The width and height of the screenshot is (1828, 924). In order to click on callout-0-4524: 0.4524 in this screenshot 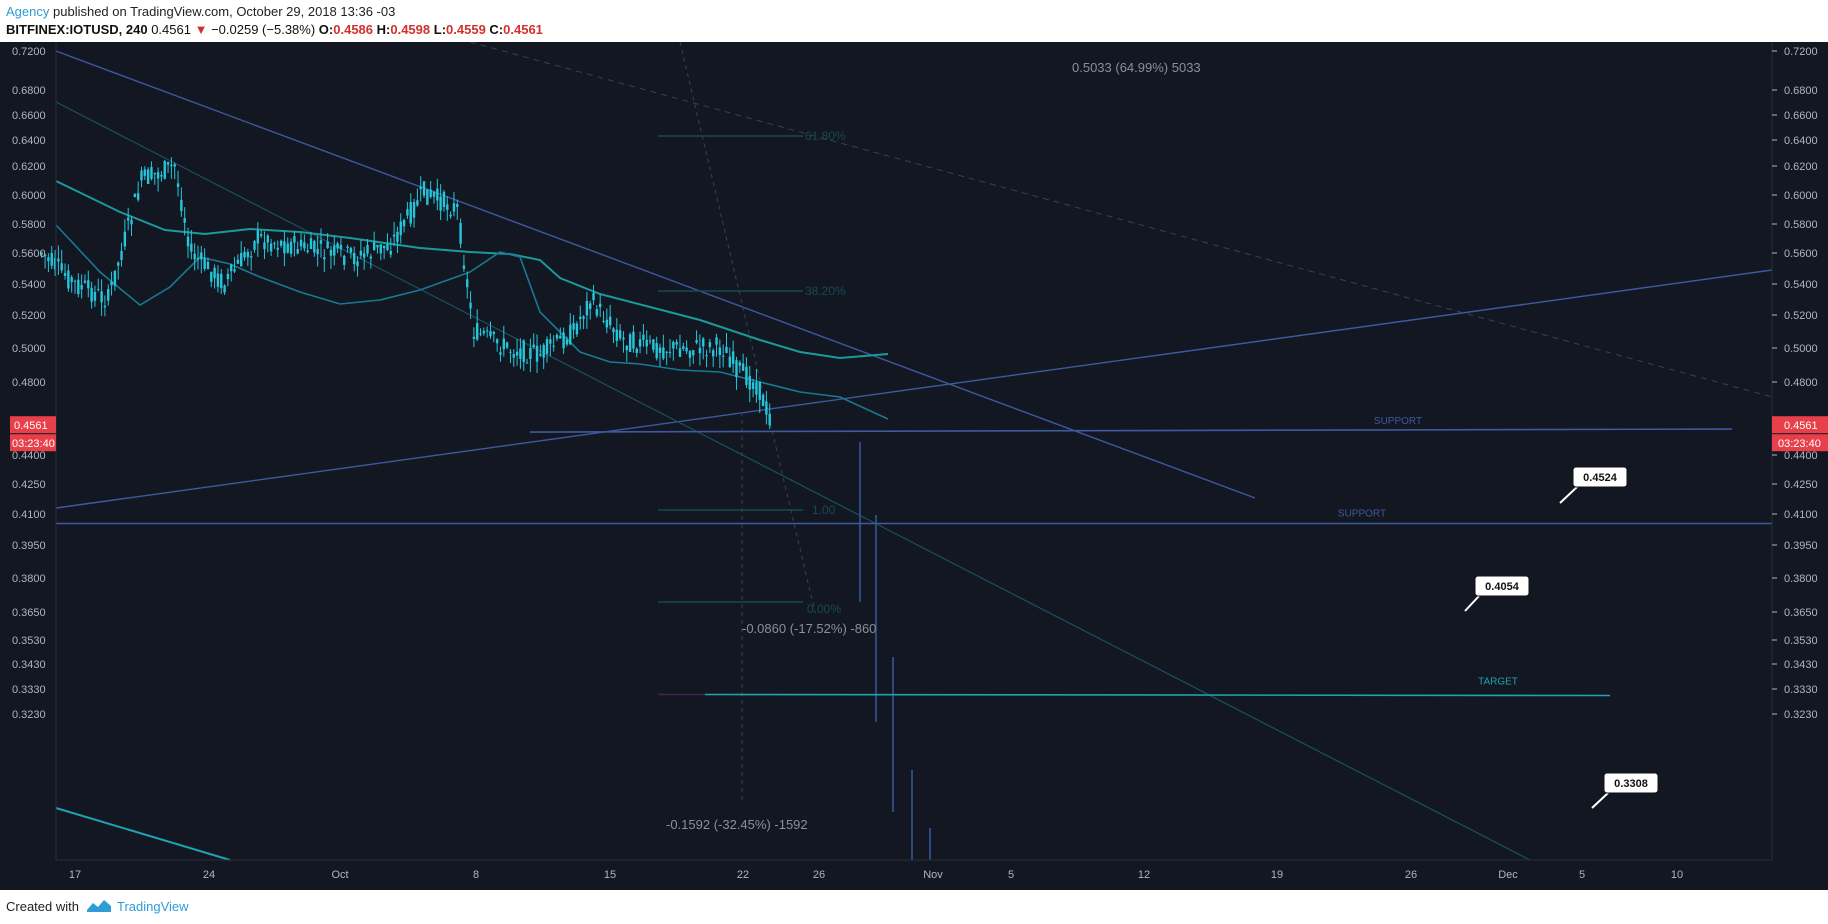, I will do `click(1593, 485)`.